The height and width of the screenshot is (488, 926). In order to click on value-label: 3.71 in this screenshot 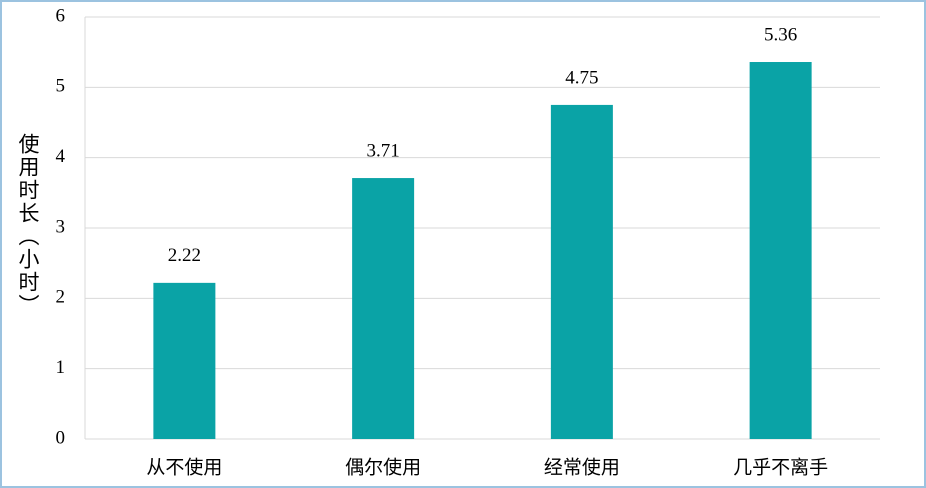, I will do `click(383, 150)`.